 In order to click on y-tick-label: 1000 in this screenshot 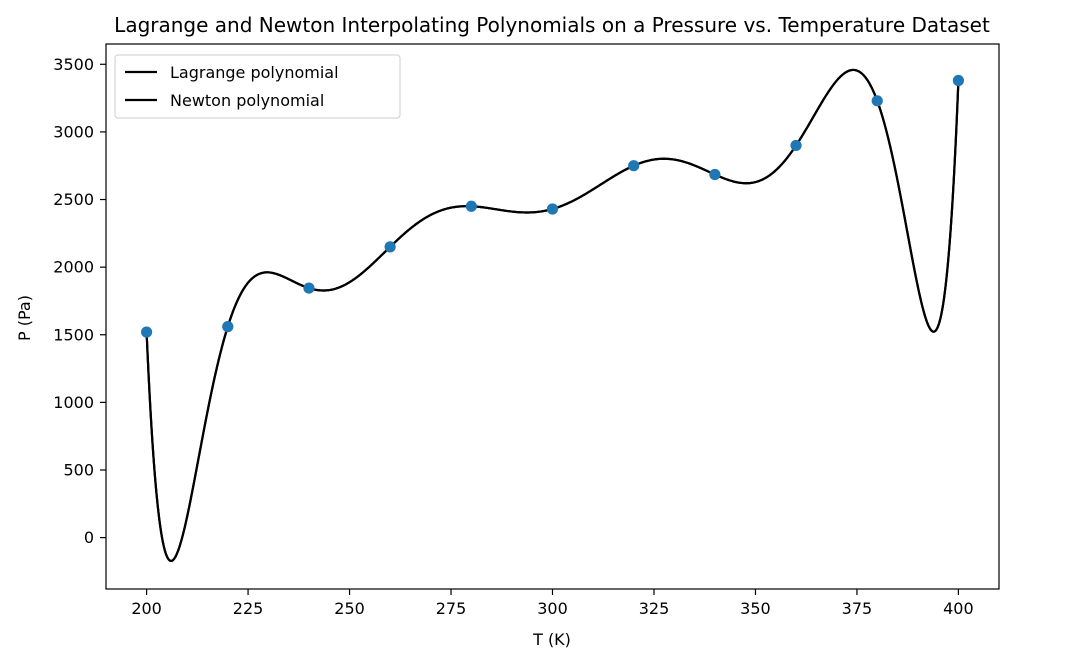, I will do `click(73, 402)`.